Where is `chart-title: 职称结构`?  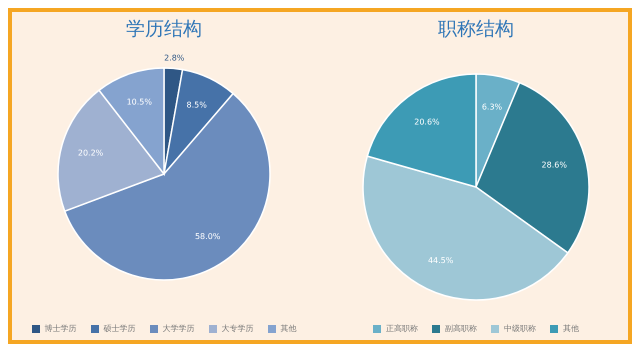 chart-title: 职称结构 is located at coordinates (476, 29).